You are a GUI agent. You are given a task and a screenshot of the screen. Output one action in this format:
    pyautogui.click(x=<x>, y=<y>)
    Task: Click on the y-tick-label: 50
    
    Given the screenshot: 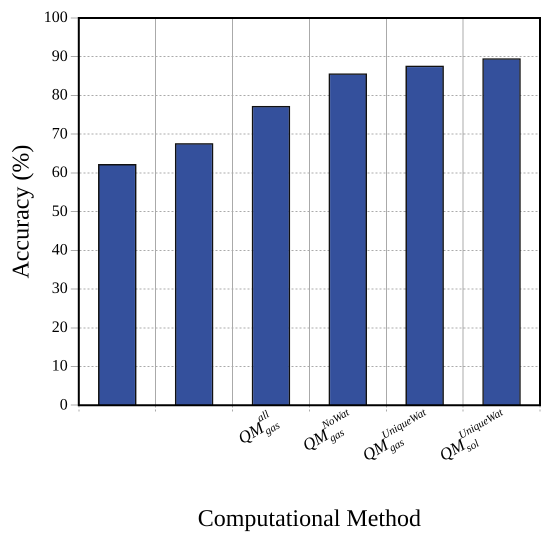 What is the action you would take?
    pyautogui.click(x=60, y=211)
    